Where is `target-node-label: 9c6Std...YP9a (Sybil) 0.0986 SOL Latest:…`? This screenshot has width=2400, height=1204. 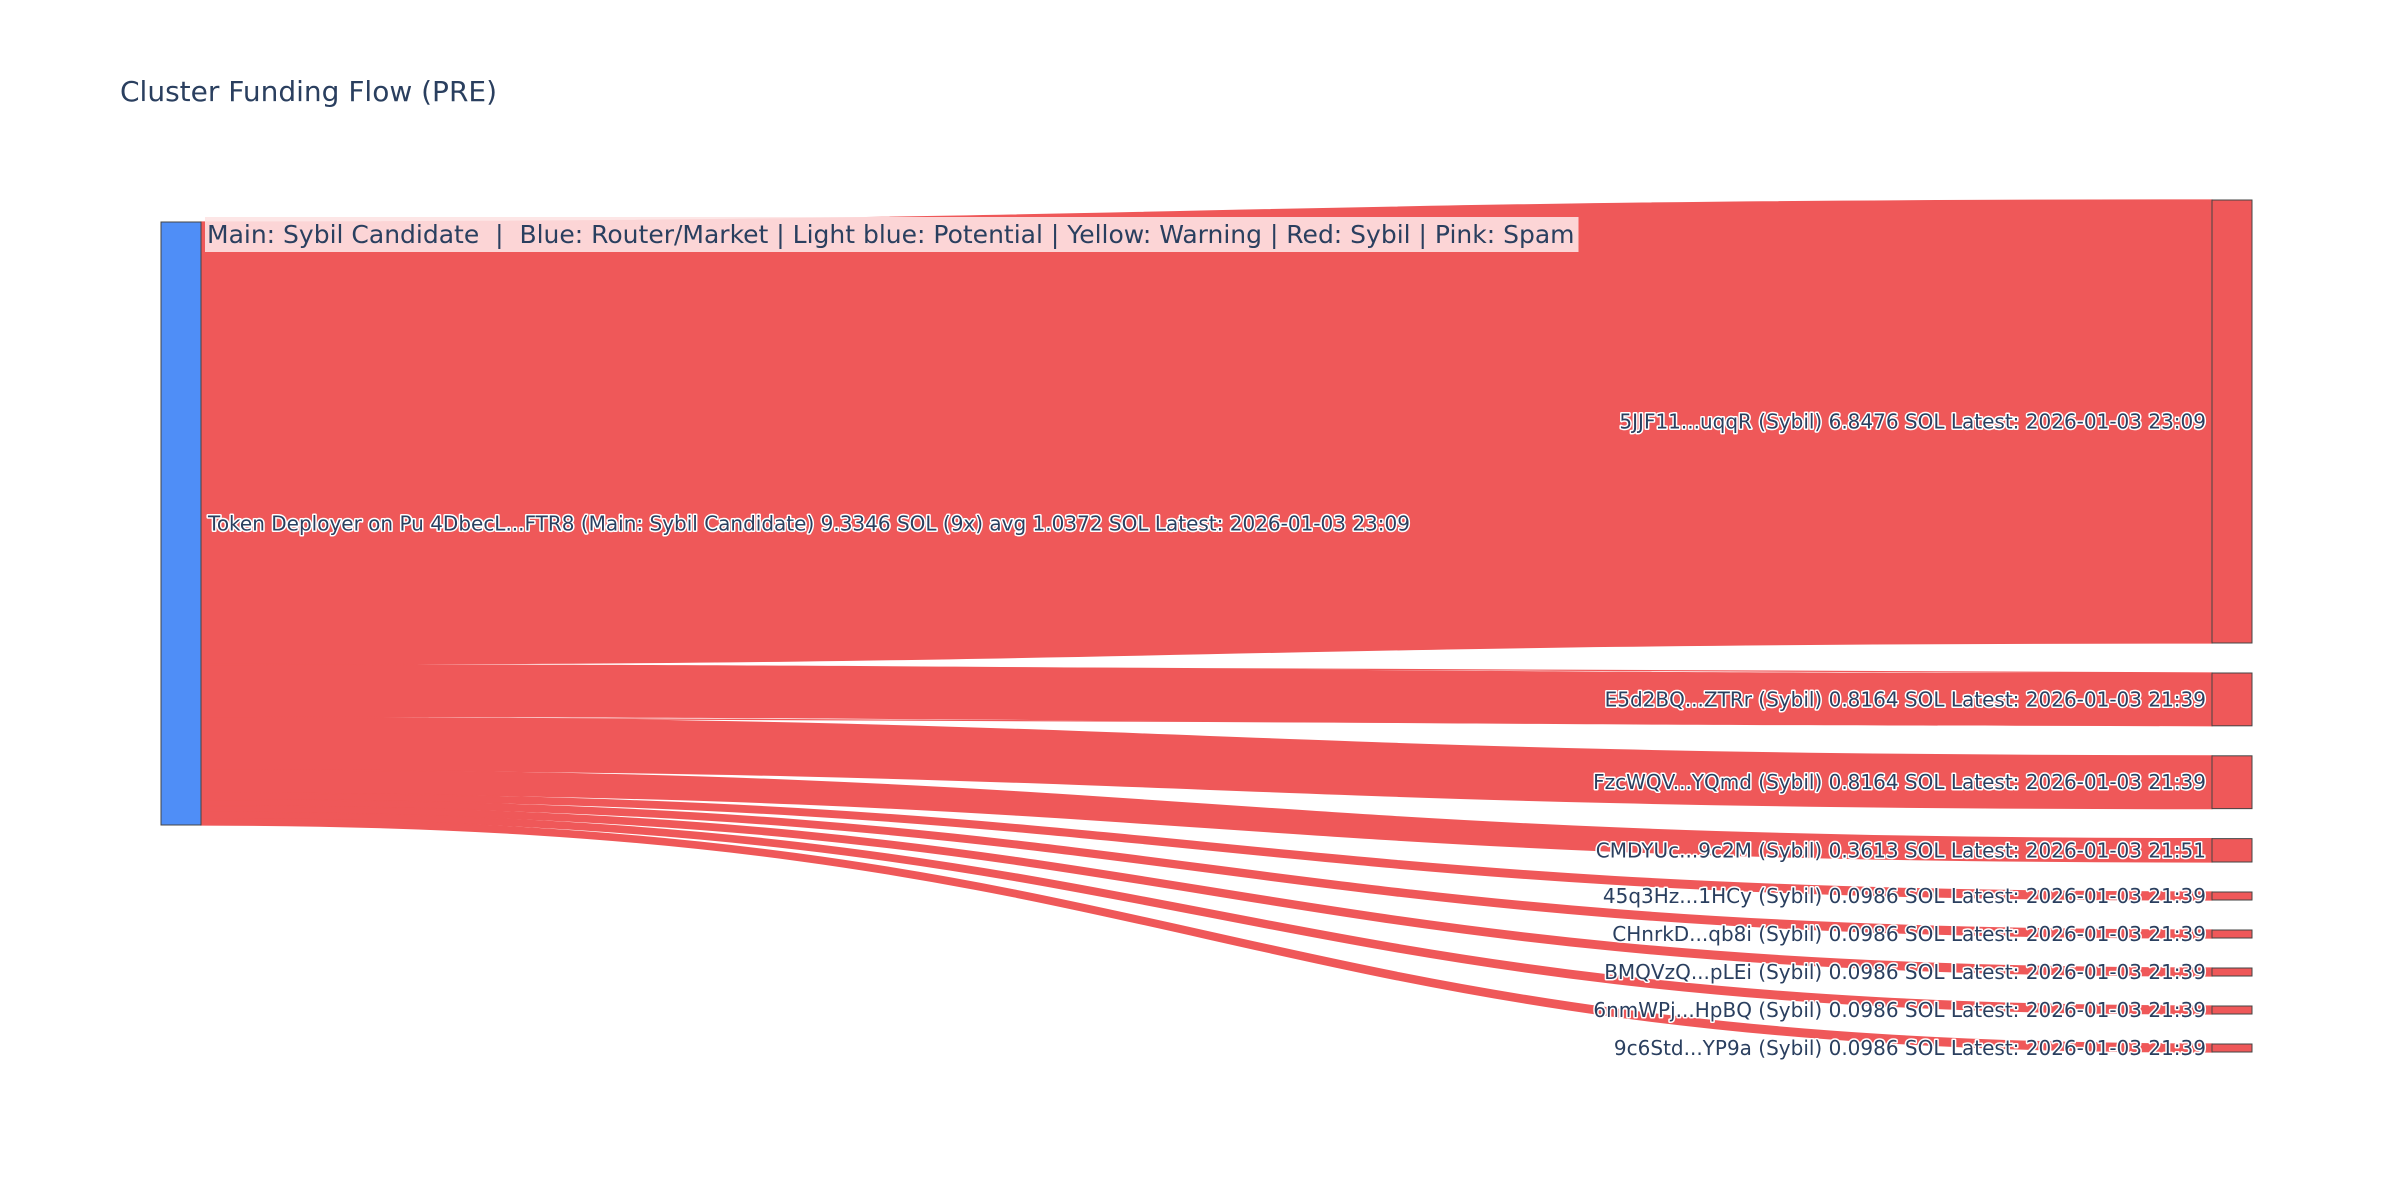
target-node-label: 9c6Std...YP9a (Sybil) 0.0986 SOL Latest:… is located at coordinates (1910, 1048).